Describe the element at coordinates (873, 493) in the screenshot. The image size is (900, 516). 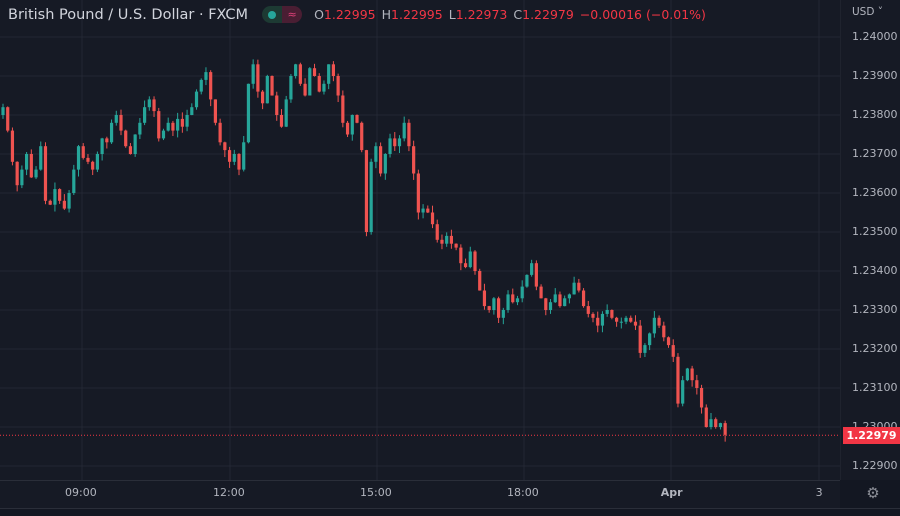
I see `gear-icon: ⚙` at that location.